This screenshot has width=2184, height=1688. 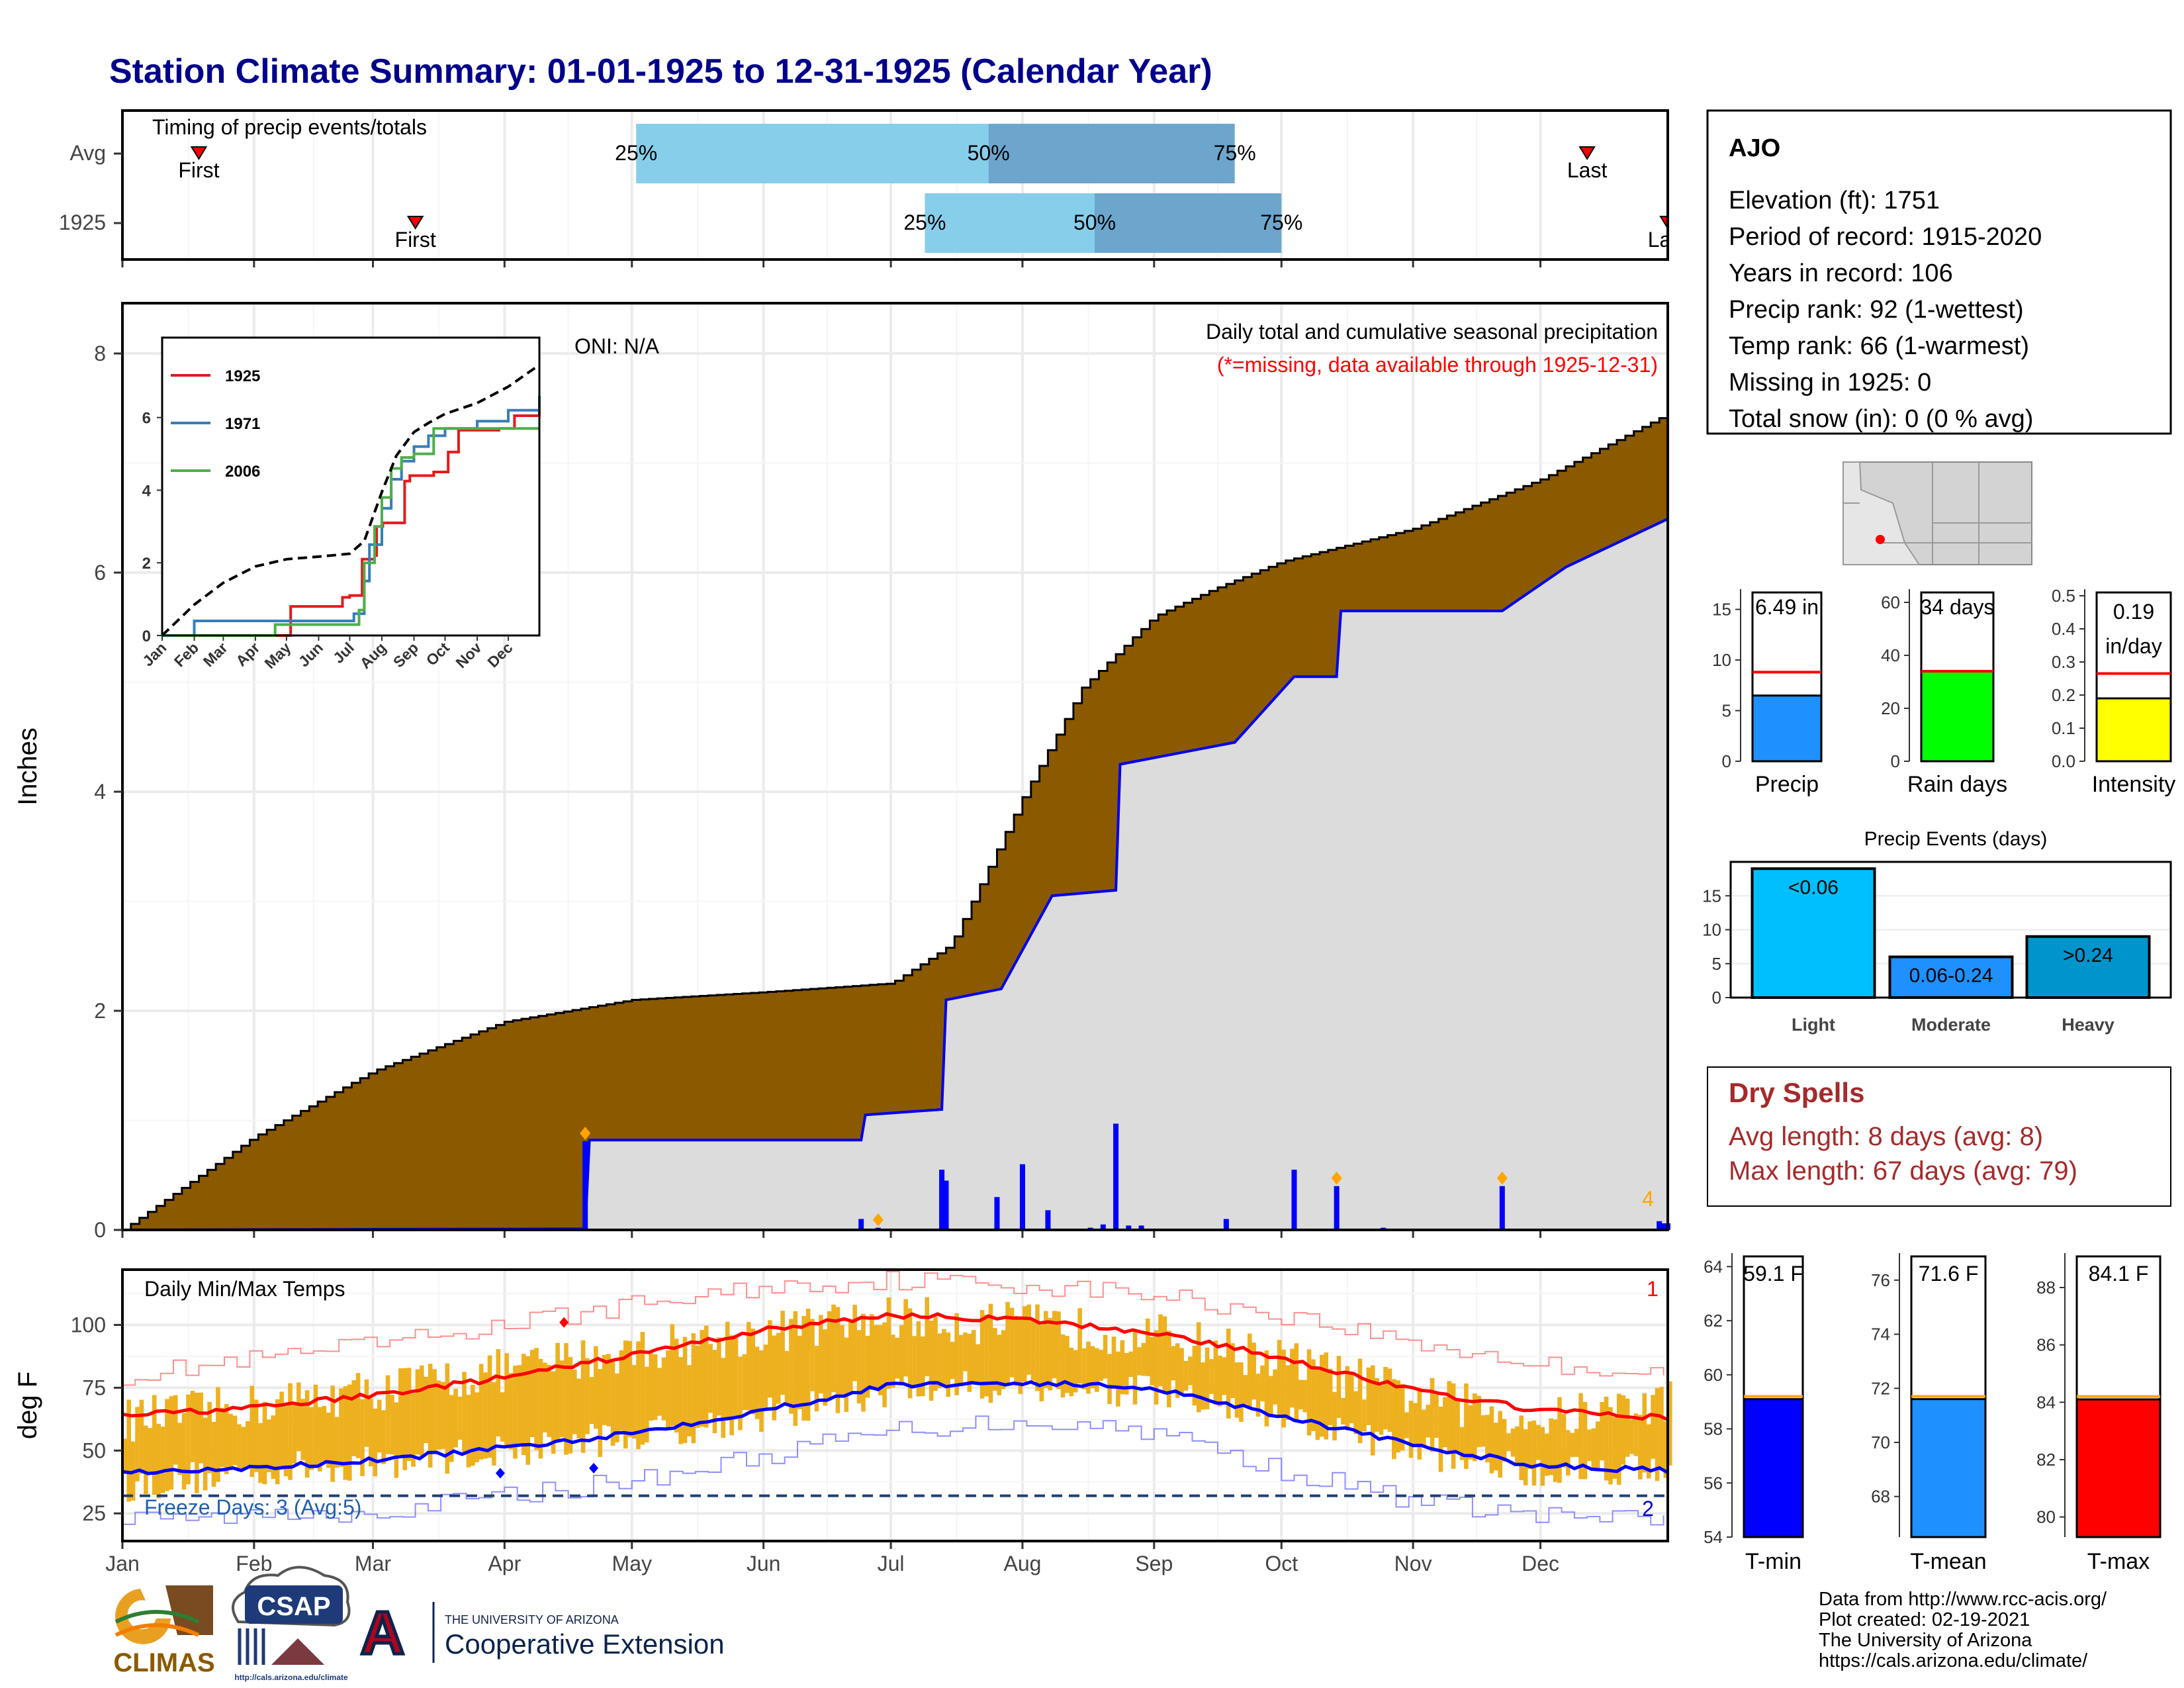 I want to click on timing-row-year-label: 1925, so click(x=82, y=222).